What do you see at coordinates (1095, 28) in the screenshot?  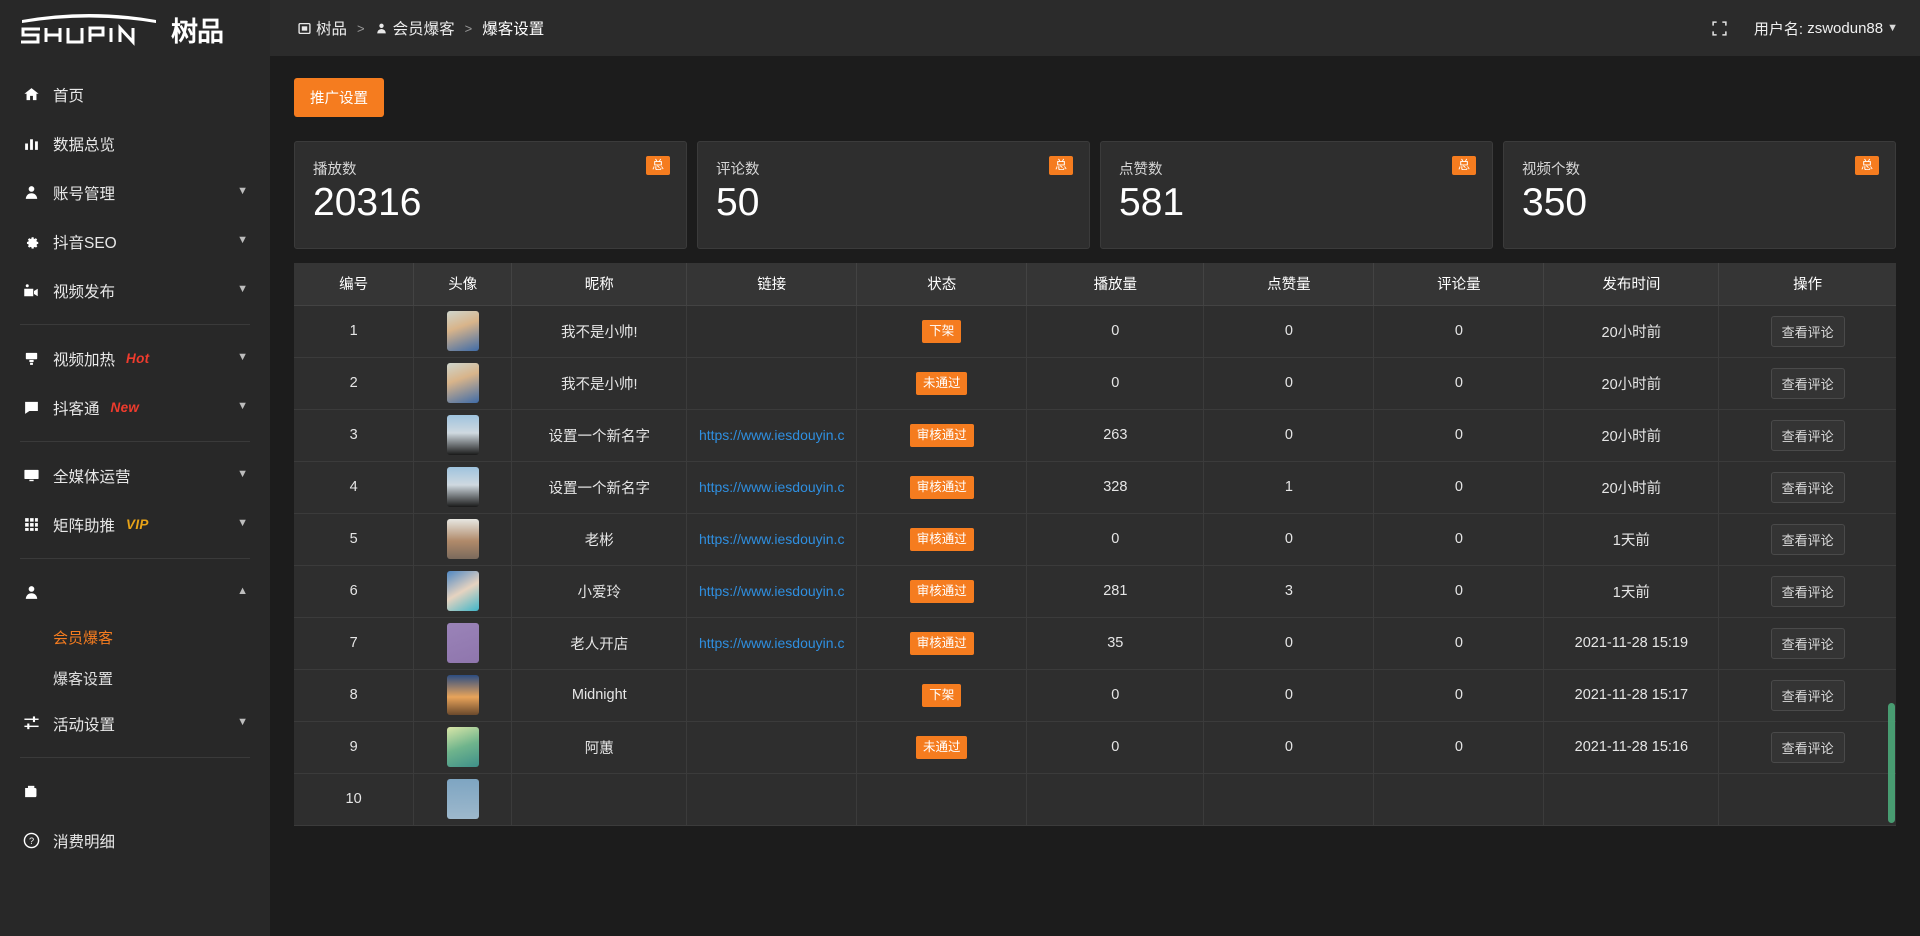 I see `topbar: 树品 > 会员爆客 > 爆客设置 用户名:` at bounding box center [1095, 28].